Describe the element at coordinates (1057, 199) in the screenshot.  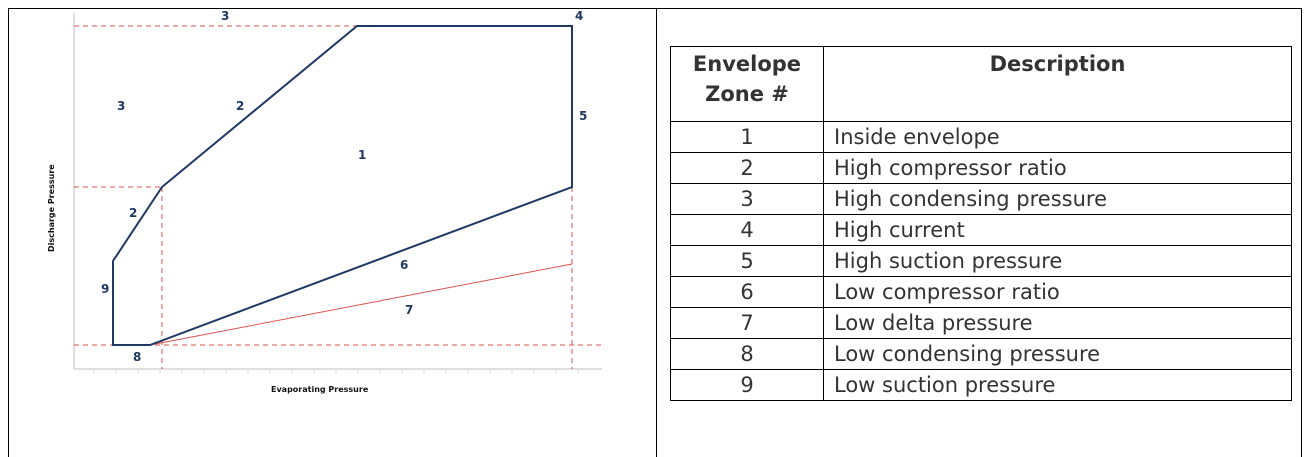
I see `zone-description-cell: High condensing pressure` at that location.